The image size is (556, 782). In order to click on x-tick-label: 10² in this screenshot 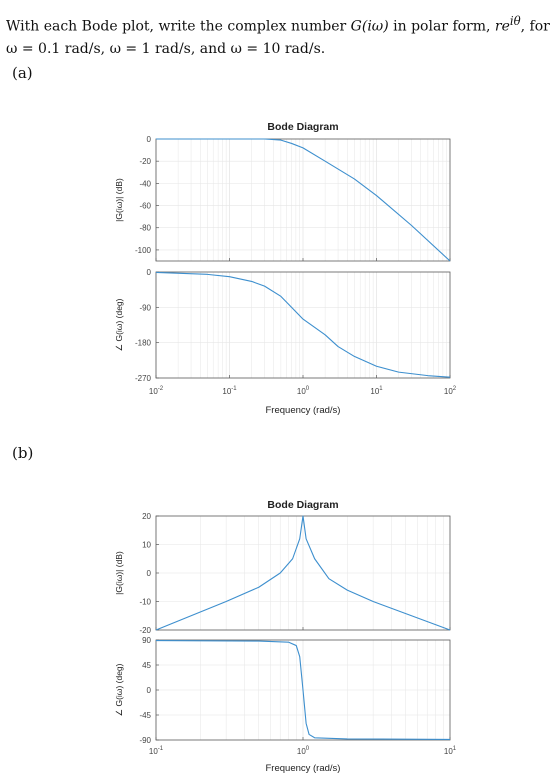, I will do `click(450, 391)`.